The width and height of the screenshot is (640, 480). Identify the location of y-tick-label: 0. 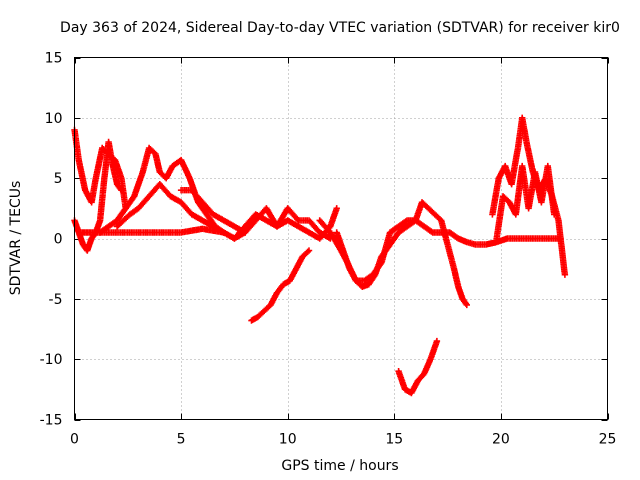
(58, 240).